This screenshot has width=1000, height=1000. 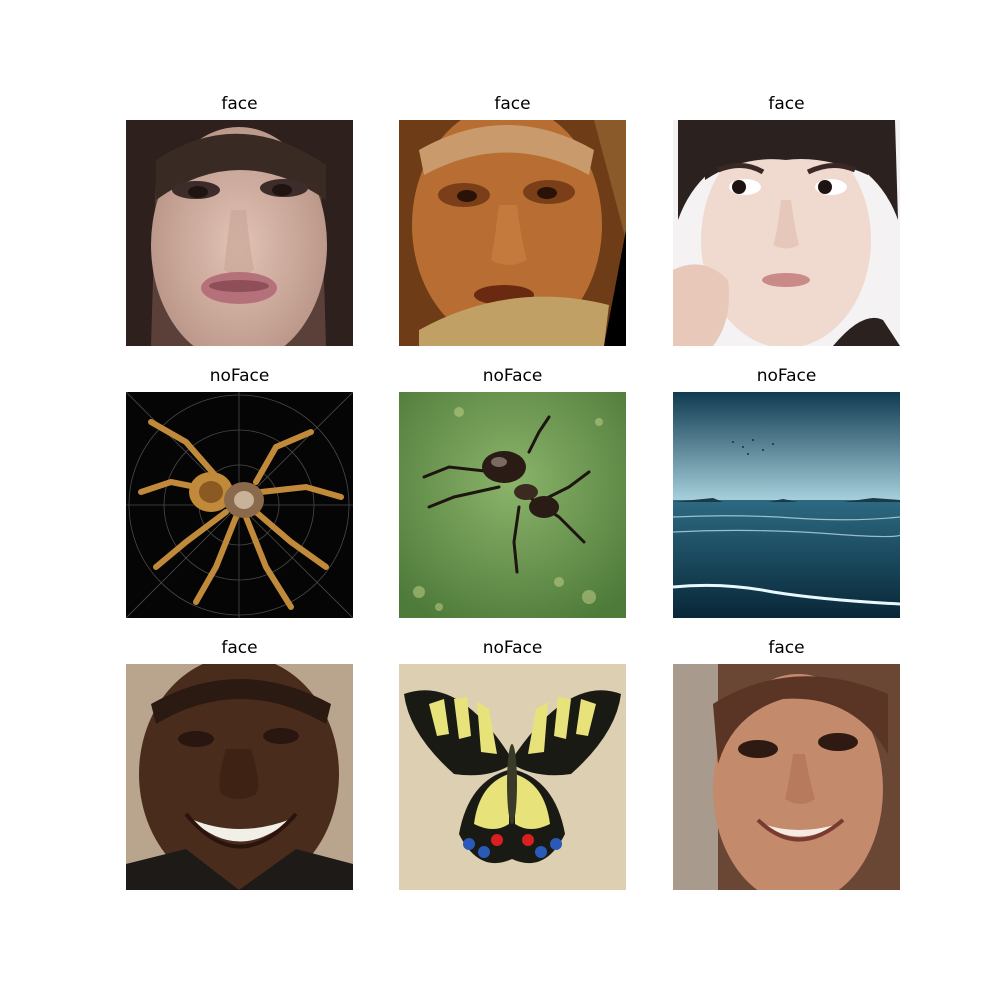 I want to click on spider-image, so click(x=239, y=505).